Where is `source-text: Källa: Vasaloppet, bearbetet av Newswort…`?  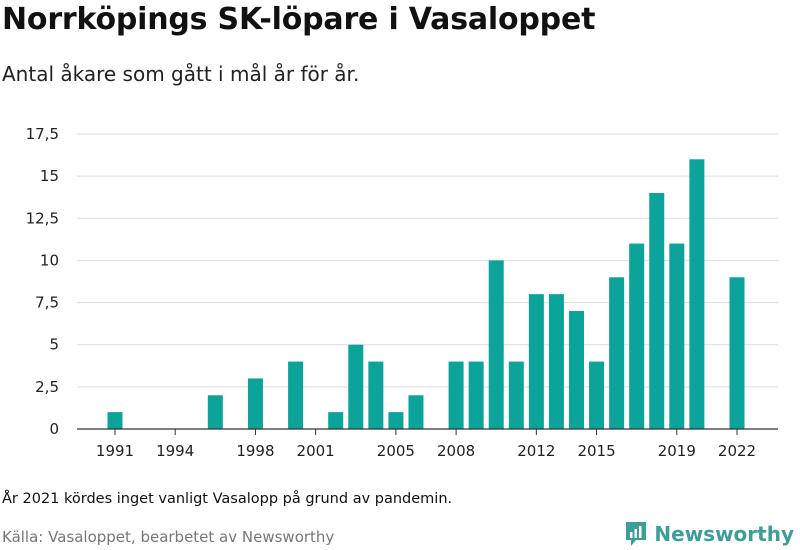
source-text: Källa: Vasaloppet, bearbetet av Newswort… is located at coordinates (168, 537).